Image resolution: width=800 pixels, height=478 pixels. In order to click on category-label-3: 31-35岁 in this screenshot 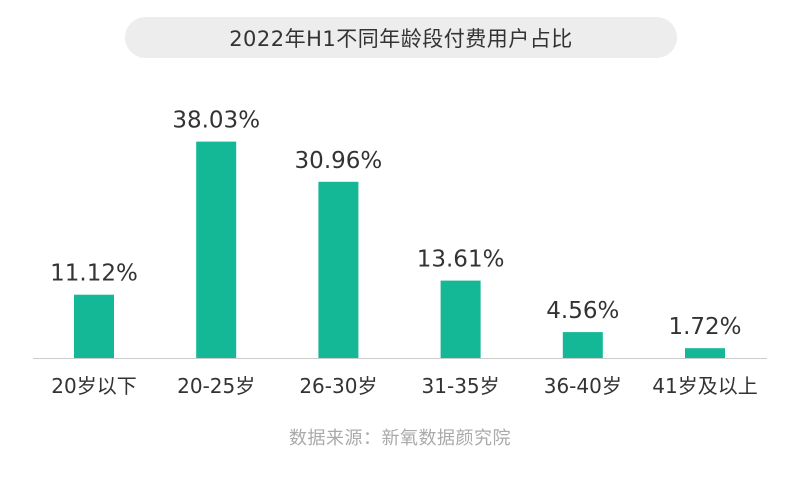, I will do `click(461, 386)`.